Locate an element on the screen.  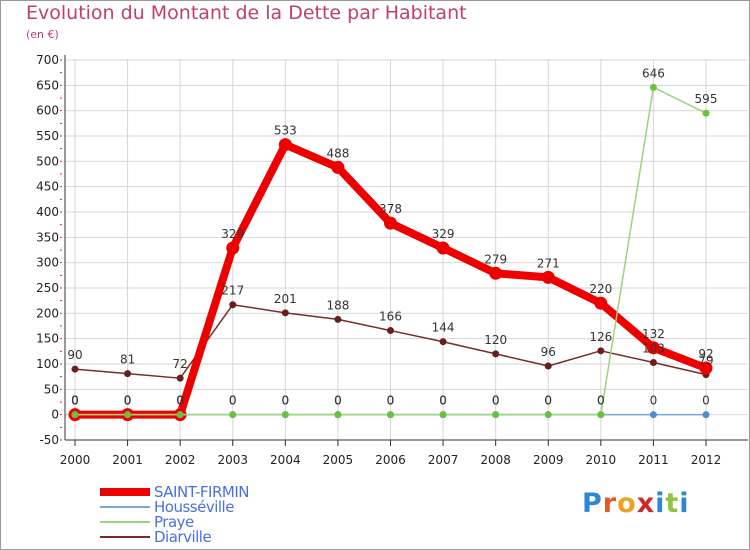
y-tick-label: 200 is located at coordinates (47, 313).